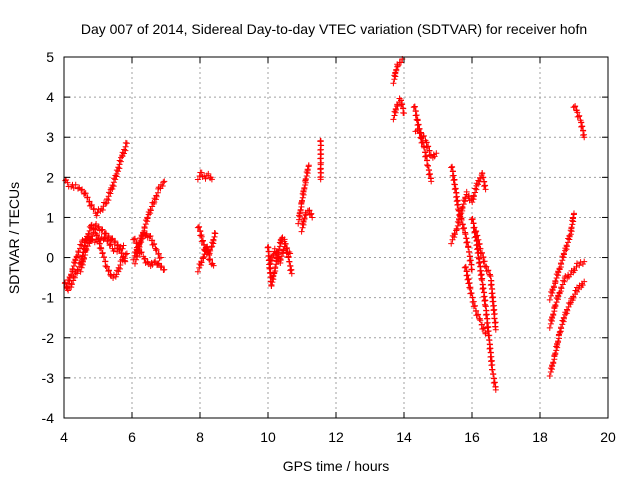  I want to click on y-tick-label: 2, so click(50, 177).